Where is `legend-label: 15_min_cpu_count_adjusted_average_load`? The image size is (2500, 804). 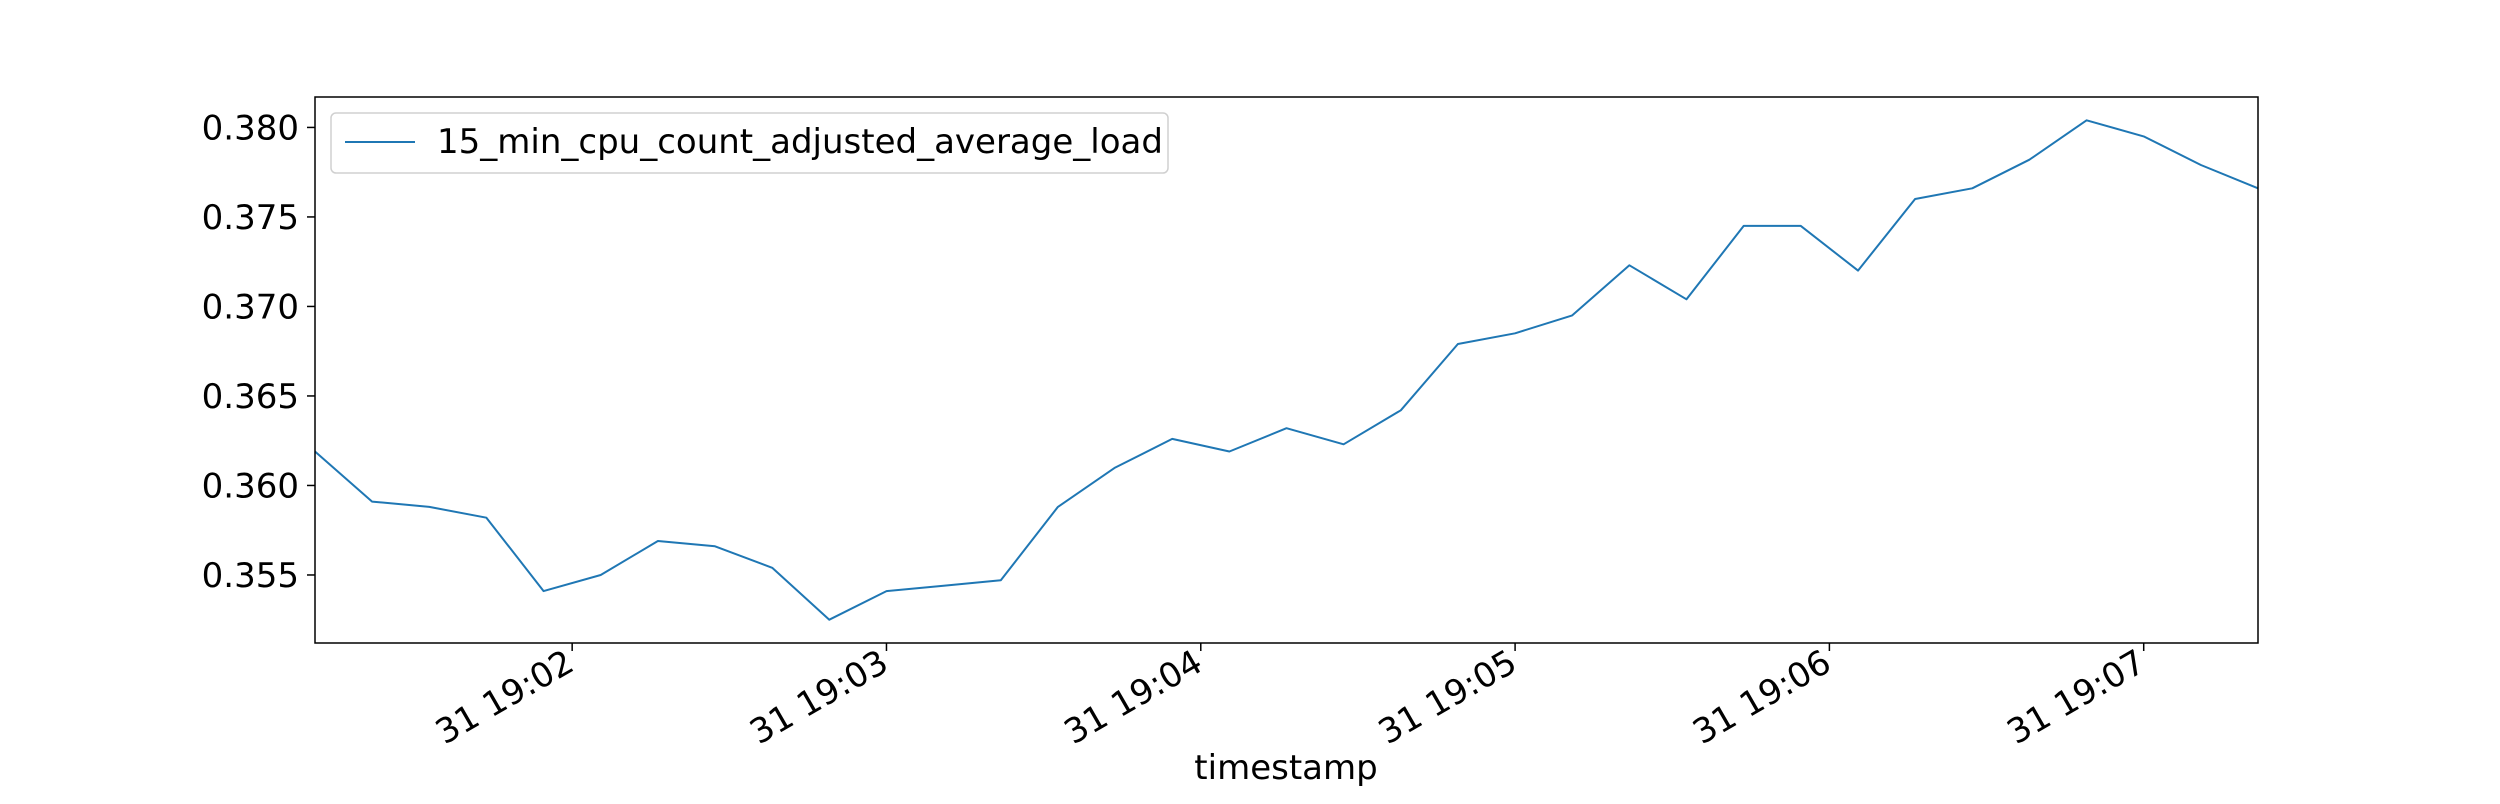
legend-label: 15_min_cpu_count_adjusted_average_load is located at coordinates (800, 142).